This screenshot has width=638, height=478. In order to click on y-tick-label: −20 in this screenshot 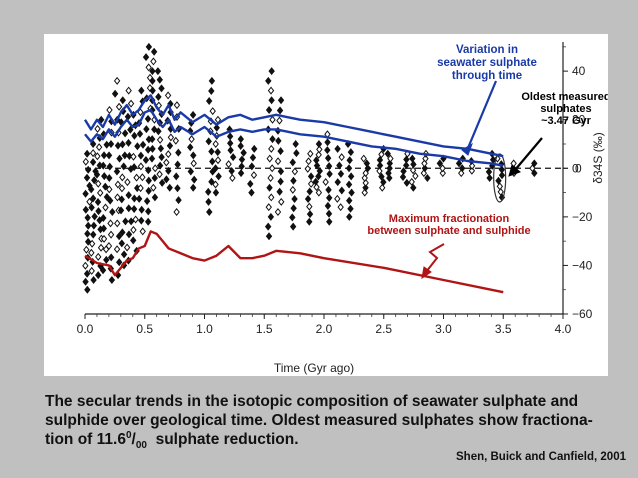, I will do `click(582, 217)`.